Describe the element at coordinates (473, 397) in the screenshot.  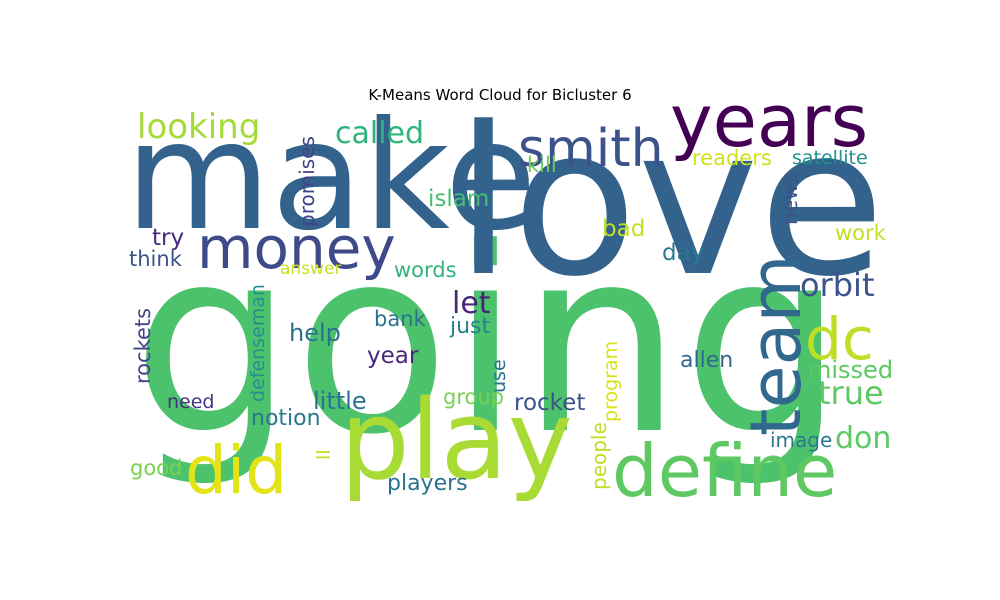
I see `word-group: group` at that location.